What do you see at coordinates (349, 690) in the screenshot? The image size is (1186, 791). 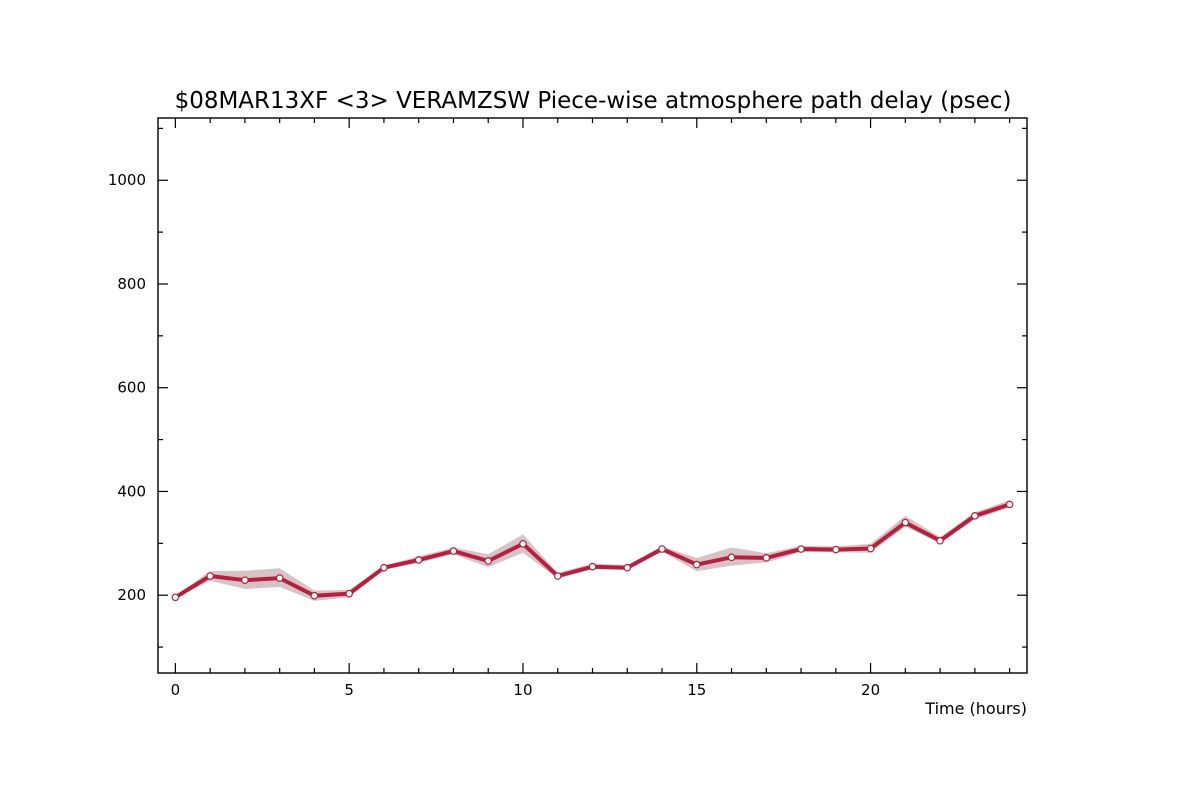 I see `x-tick-label: 5` at bounding box center [349, 690].